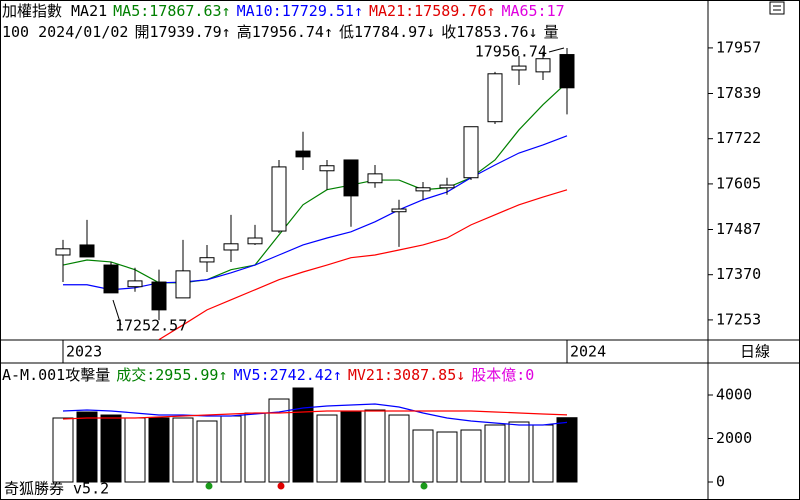 Image resolution: width=800 pixels, height=500 pixels. Describe the element at coordinates (285, 32) in the screenshot. I see `header-item: 高17956.74↑` at that location.